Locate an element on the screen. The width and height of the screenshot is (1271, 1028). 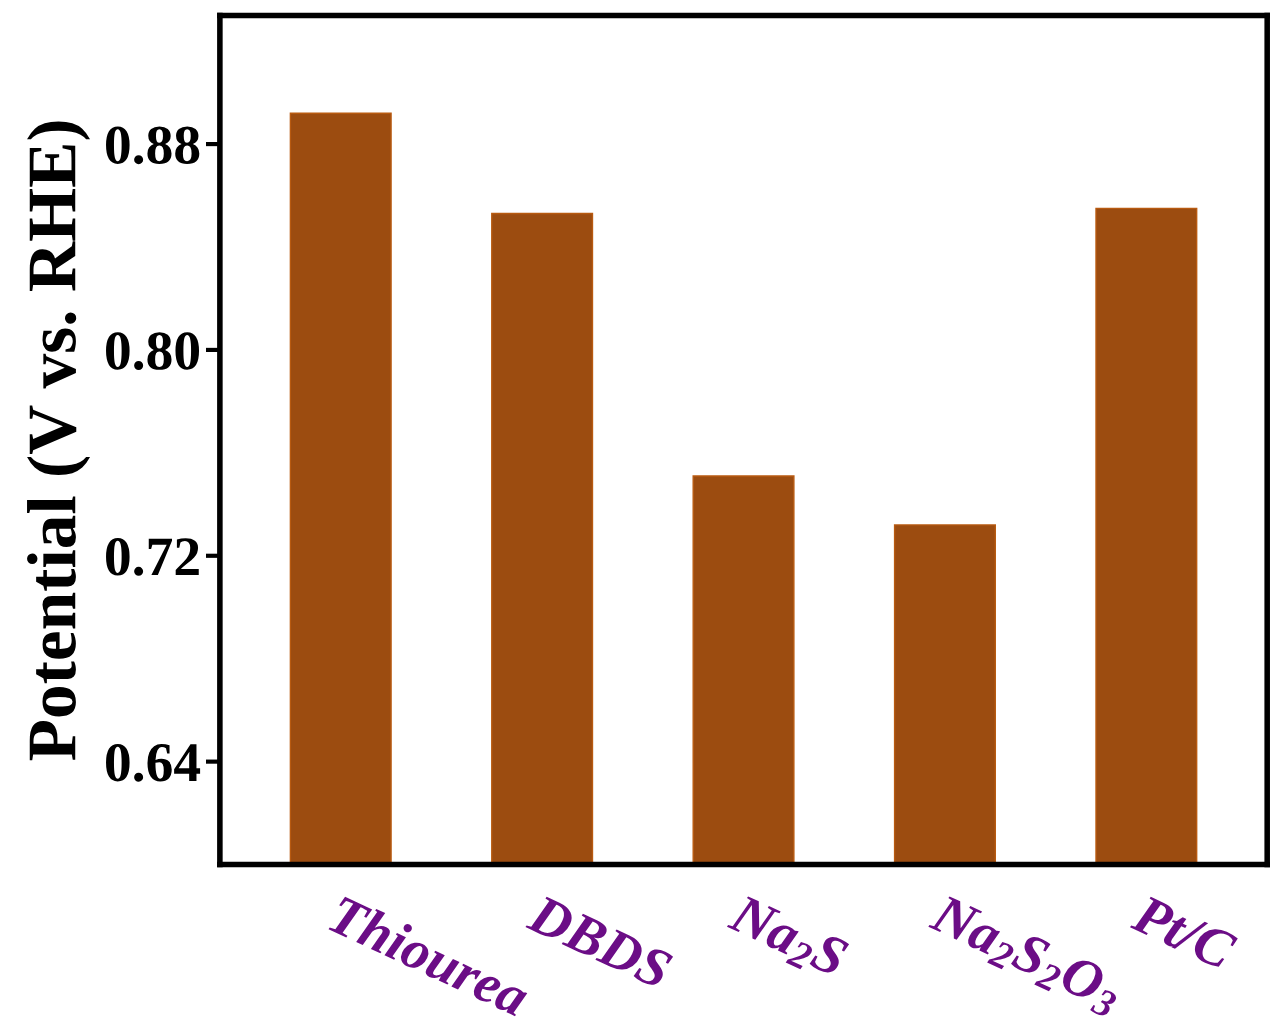
y-tick-label: 0.88 is located at coordinates (153, 145).